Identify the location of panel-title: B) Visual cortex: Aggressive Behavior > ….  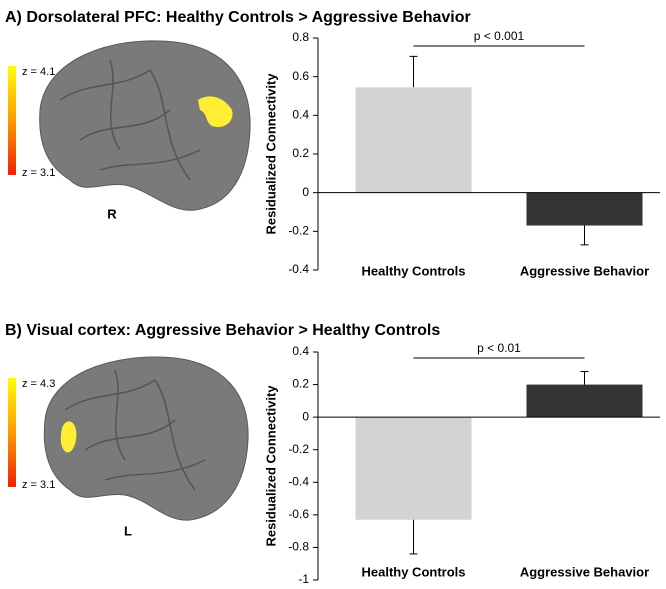
(222, 330).